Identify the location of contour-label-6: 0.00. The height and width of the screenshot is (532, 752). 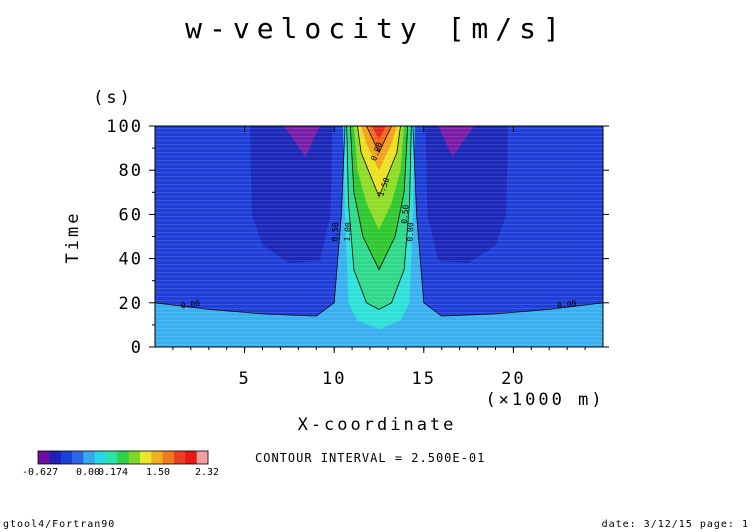
(411, 232).